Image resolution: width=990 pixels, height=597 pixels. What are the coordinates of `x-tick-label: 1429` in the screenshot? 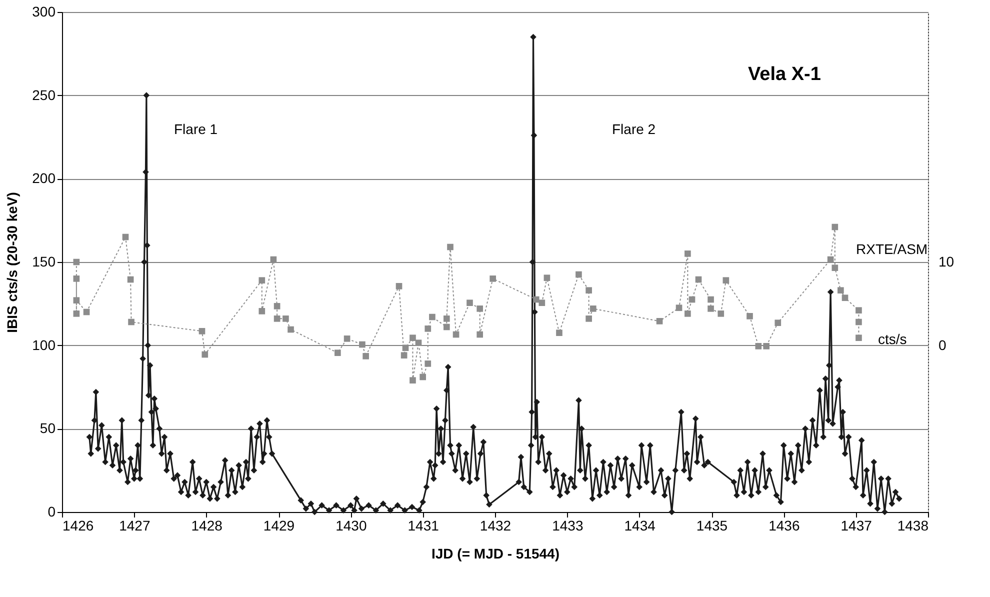 It's located at (279, 526).